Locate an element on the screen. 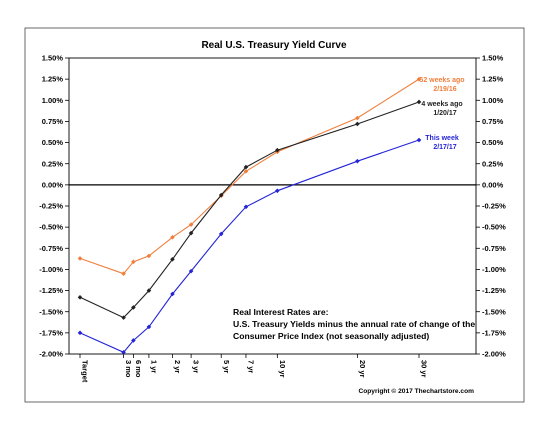  series-label-date: 2/19/16 is located at coordinates (444, 89).